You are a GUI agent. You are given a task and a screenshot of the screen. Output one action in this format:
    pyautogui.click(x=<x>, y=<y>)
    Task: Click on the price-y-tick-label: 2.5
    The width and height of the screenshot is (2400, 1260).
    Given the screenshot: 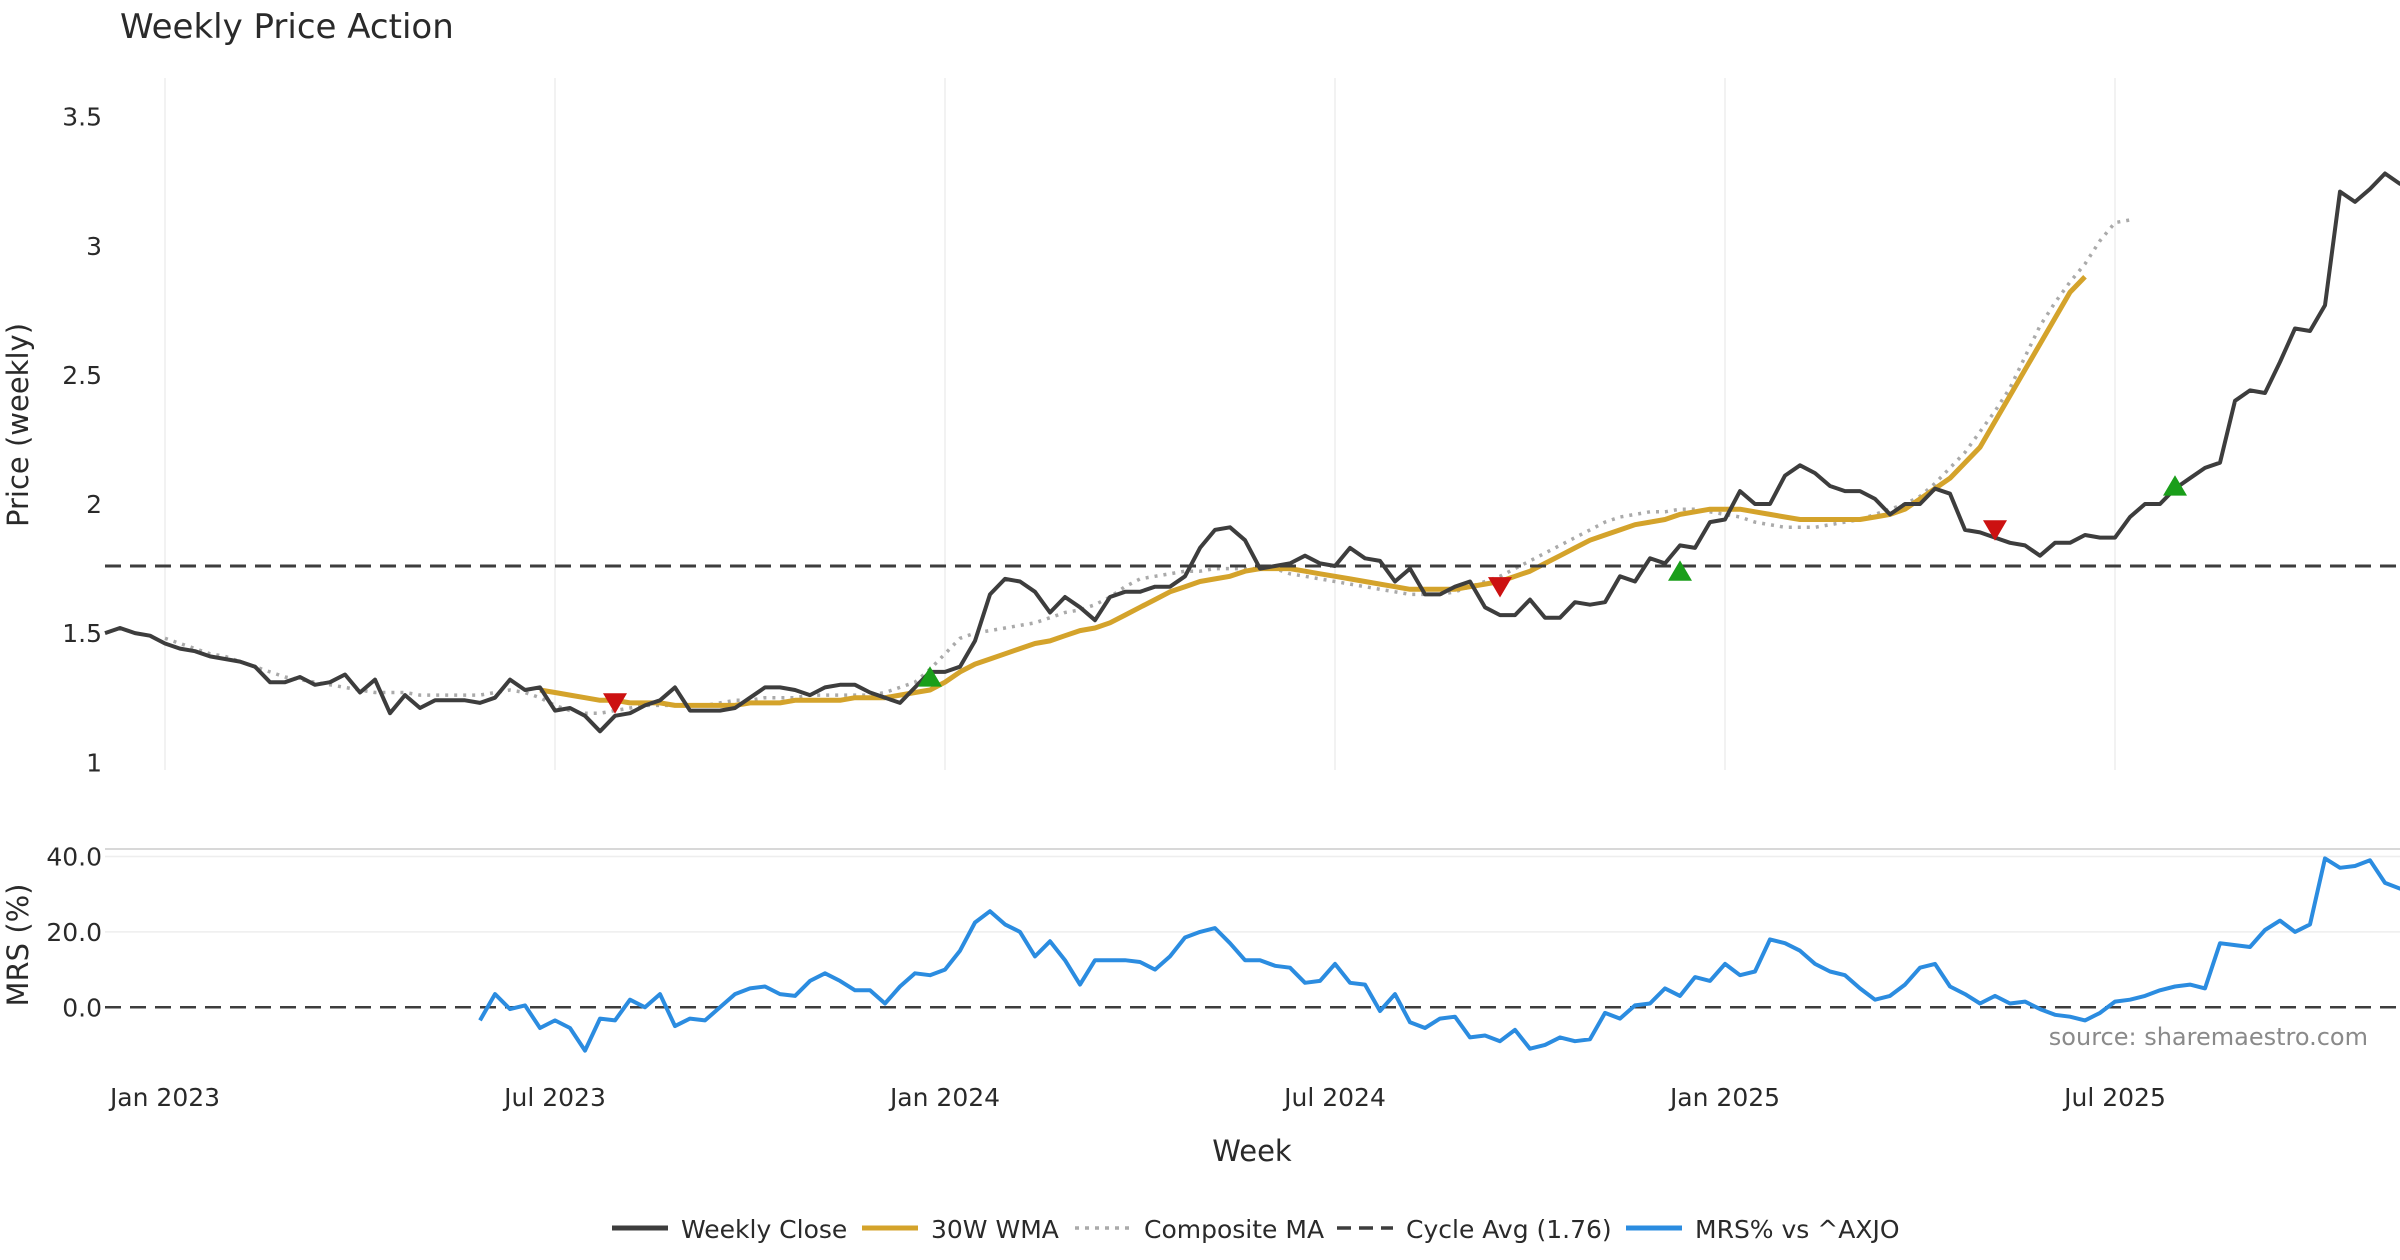 What is the action you would take?
    pyautogui.click(x=82, y=375)
    